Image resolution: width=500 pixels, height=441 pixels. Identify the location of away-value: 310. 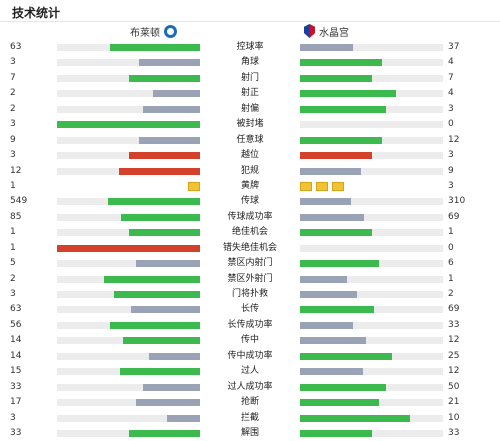
(457, 201).